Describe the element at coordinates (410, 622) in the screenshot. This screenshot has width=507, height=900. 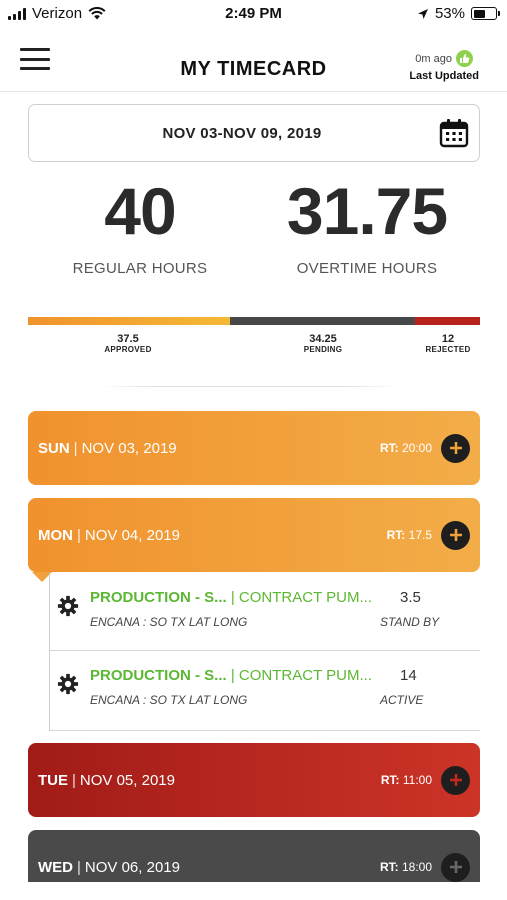
I see `entry-status: STAND BY` at that location.